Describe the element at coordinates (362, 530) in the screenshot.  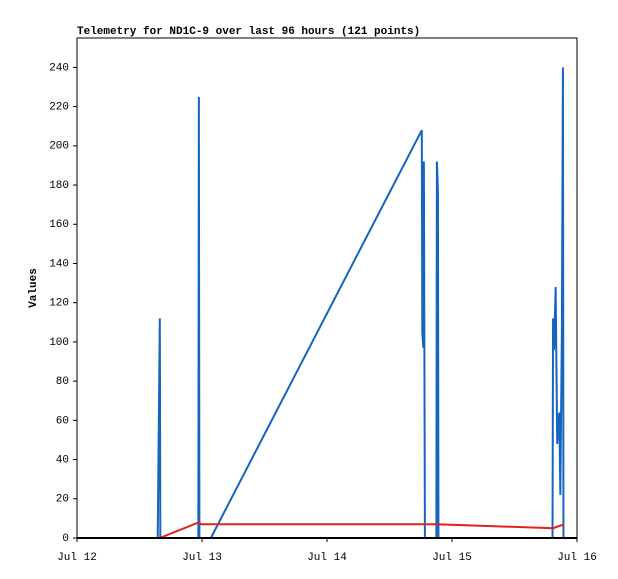
I see `series-line` at that location.